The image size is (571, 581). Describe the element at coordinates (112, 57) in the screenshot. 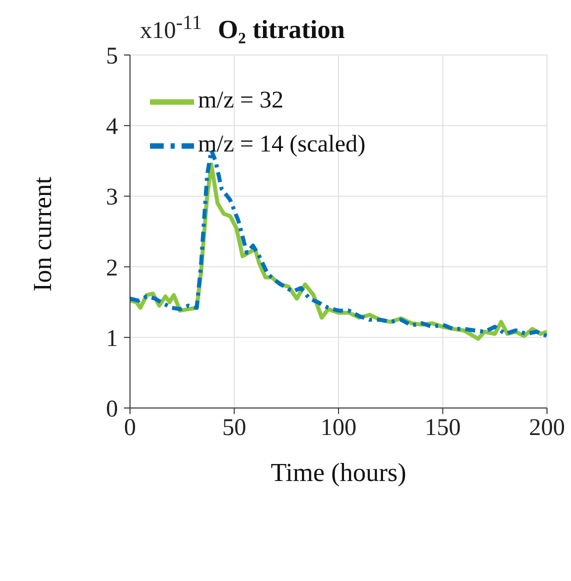

I see `y-tick-label: 5` at that location.